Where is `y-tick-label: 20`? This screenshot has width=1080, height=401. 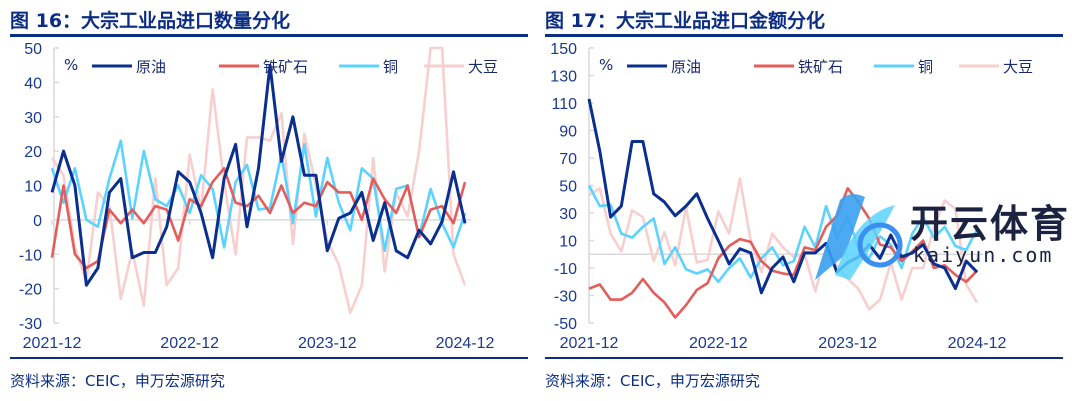 y-tick-label: 20 is located at coordinates (33, 152).